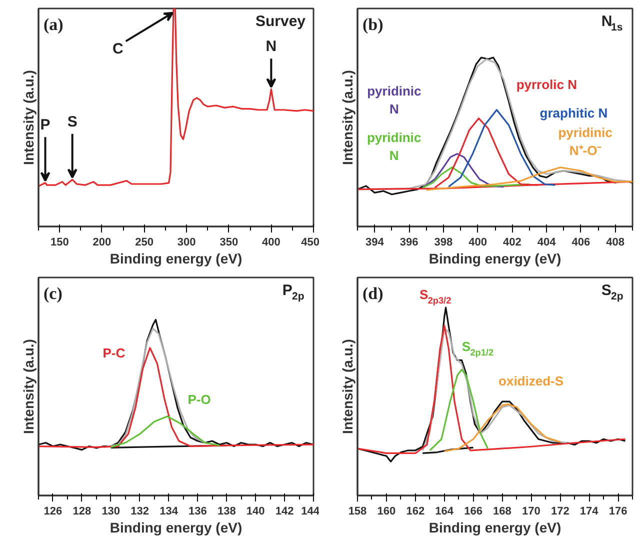  I want to click on x-tick-label: 130, so click(111, 512).